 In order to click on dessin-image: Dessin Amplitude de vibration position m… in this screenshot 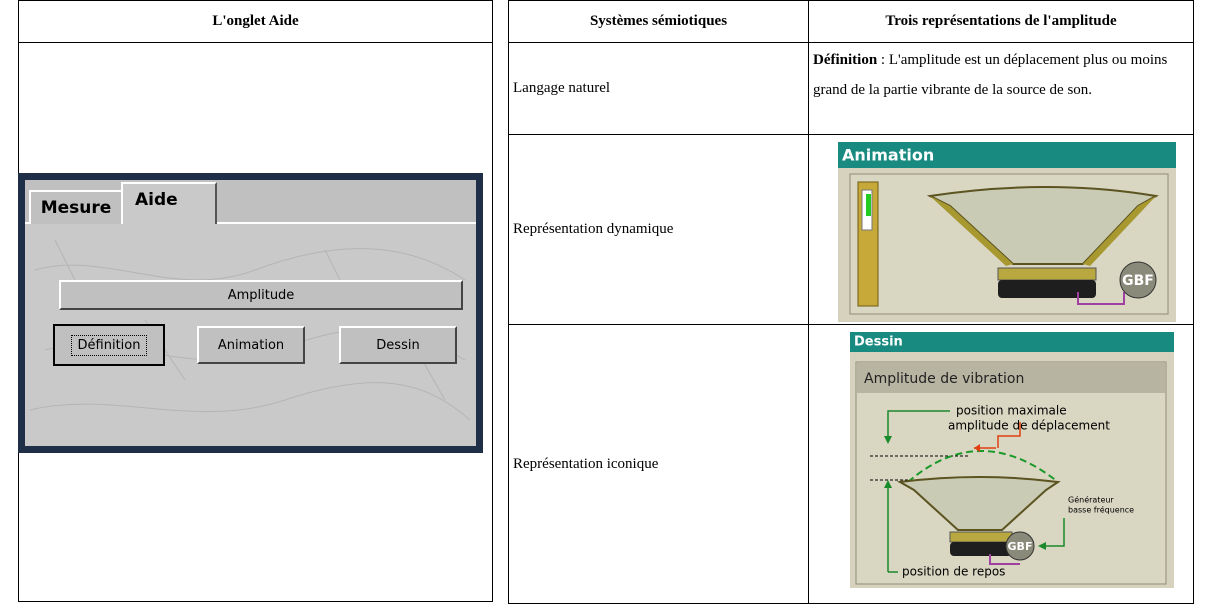, I will do `click(1012, 460)`.